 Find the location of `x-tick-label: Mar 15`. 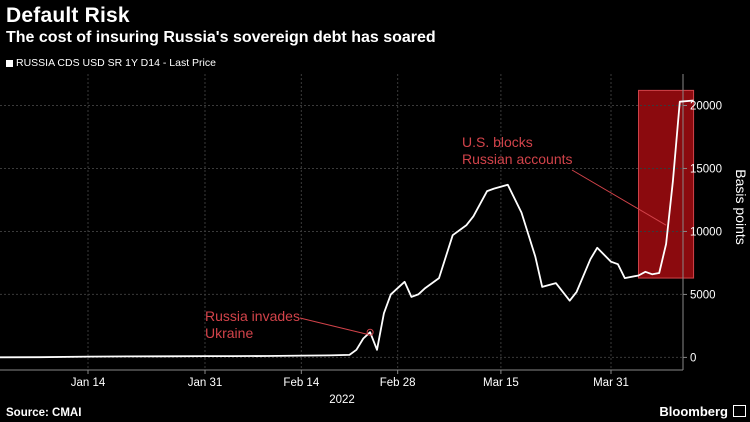

x-tick-label: Mar 15 is located at coordinates (501, 383).